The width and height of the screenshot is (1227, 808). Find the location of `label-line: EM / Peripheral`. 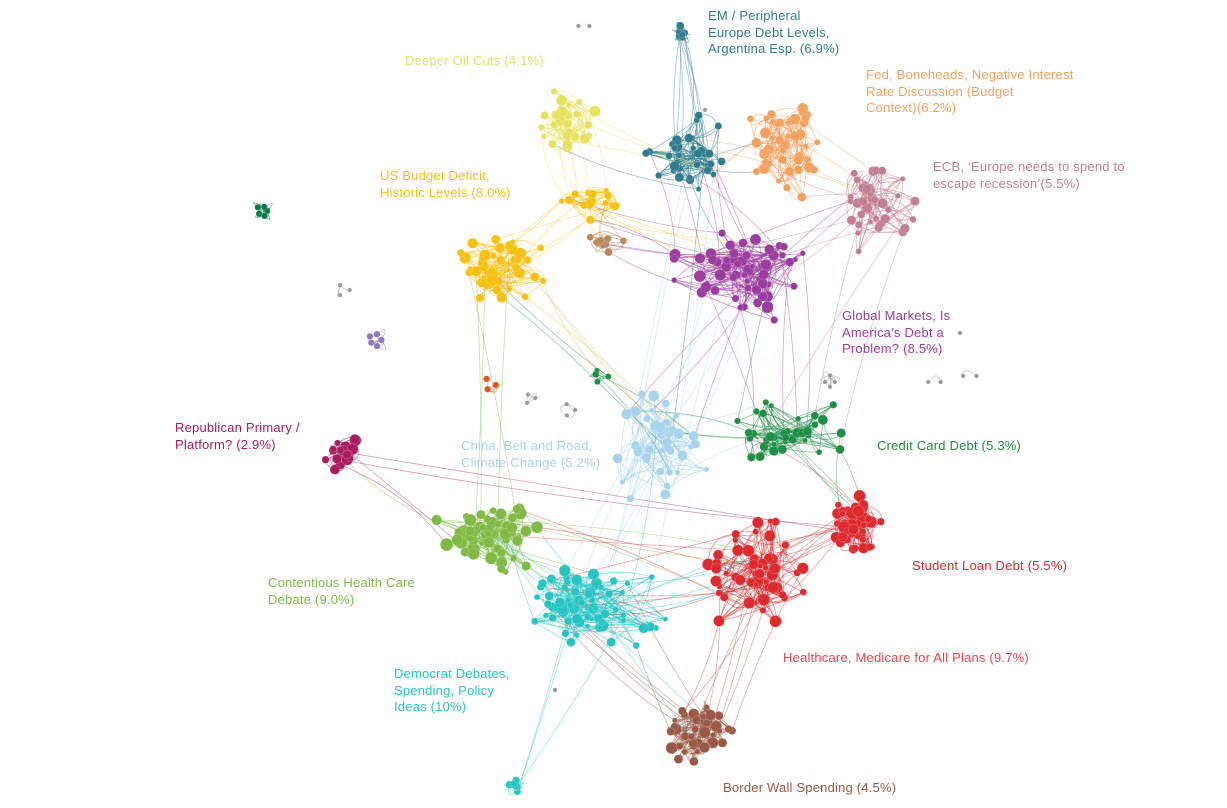

label-line: EM / Peripheral is located at coordinates (754, 15).